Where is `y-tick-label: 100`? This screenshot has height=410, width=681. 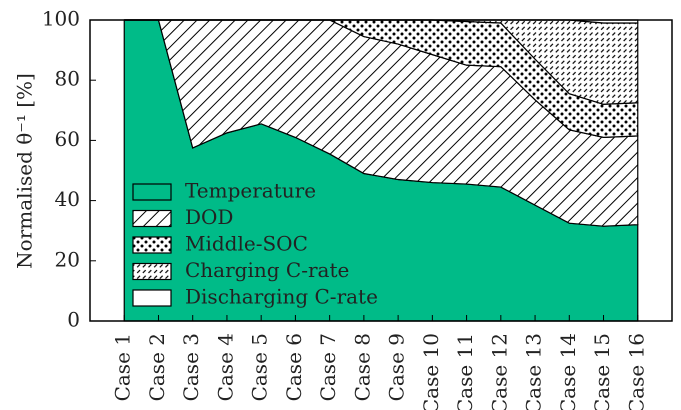 y-tick-label: 100 is located at coordinates (61, 19).